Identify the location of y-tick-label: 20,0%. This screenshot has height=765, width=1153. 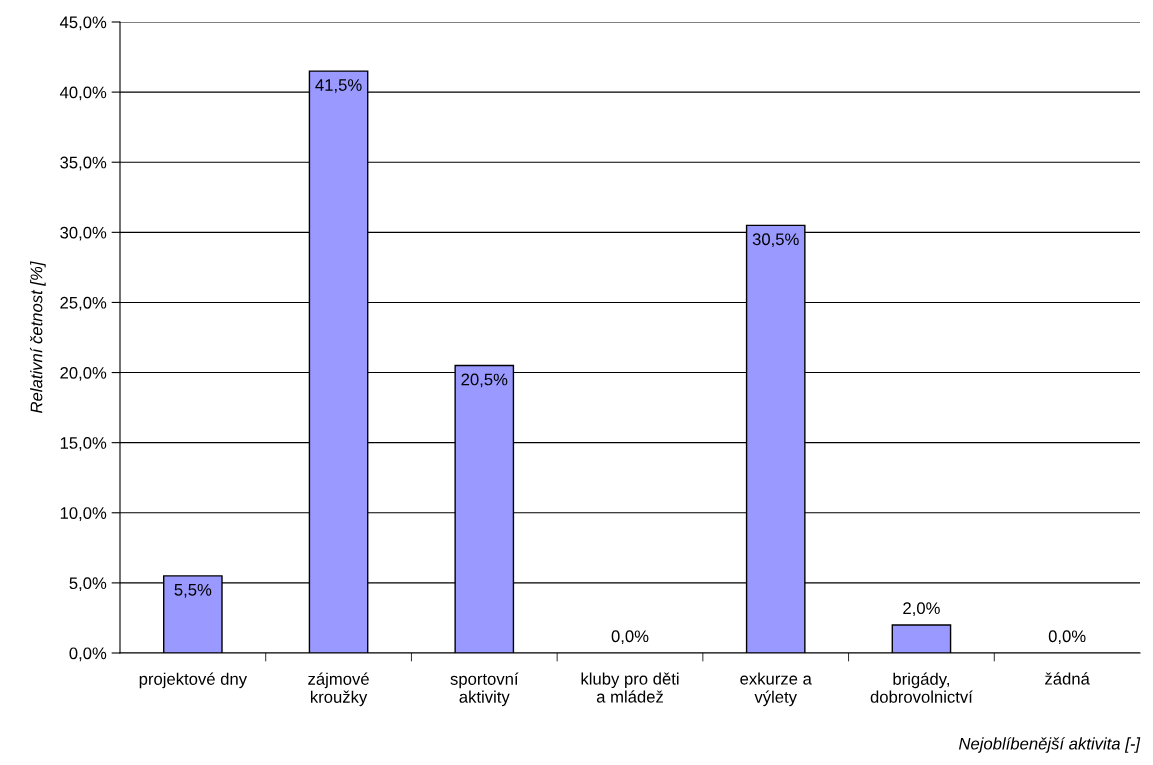
(83, 373).